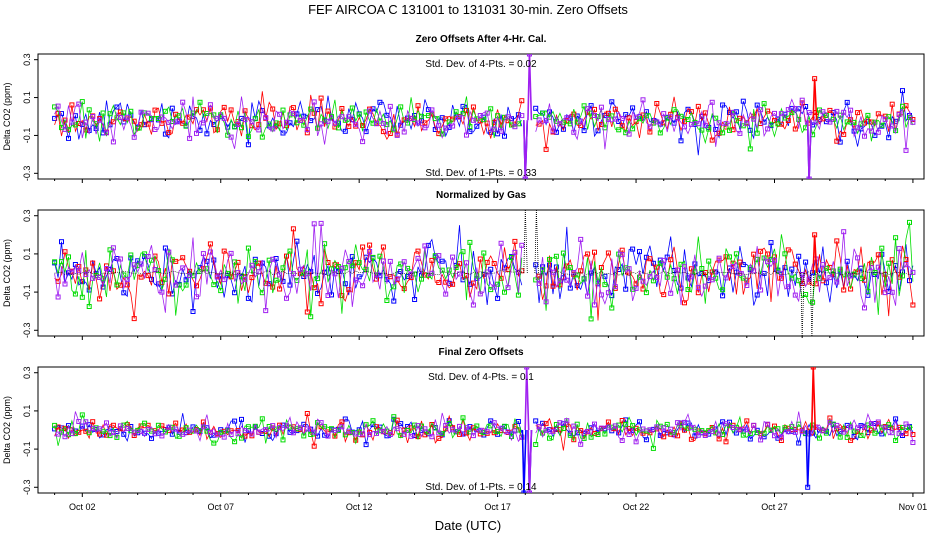 This screenshot has height=540, width=936. I want to click on x-tick-label: Oct 12, so click(359, 507).